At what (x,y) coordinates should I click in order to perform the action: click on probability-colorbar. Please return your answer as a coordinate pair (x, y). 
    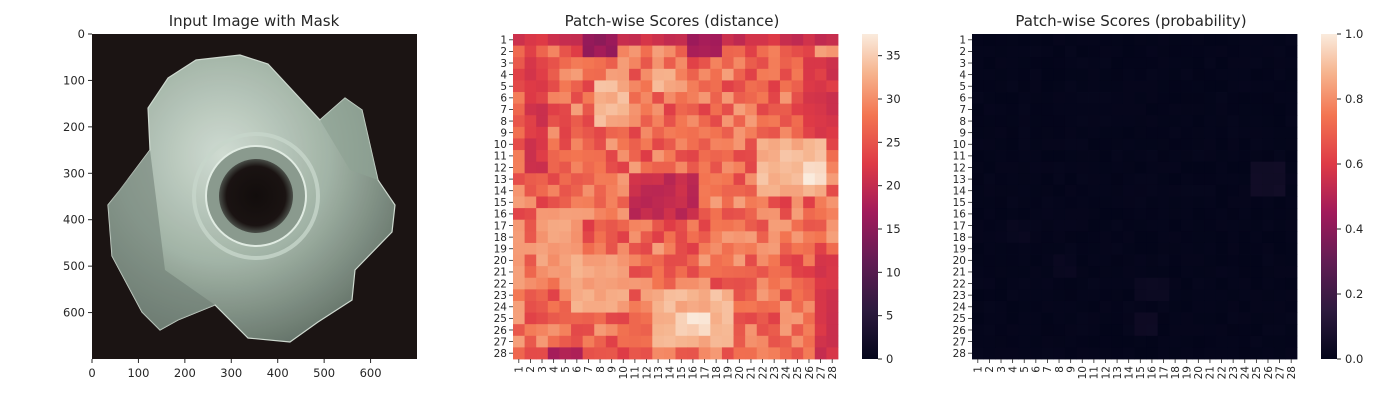
    Looking at the image, I should click on (1329, 196).